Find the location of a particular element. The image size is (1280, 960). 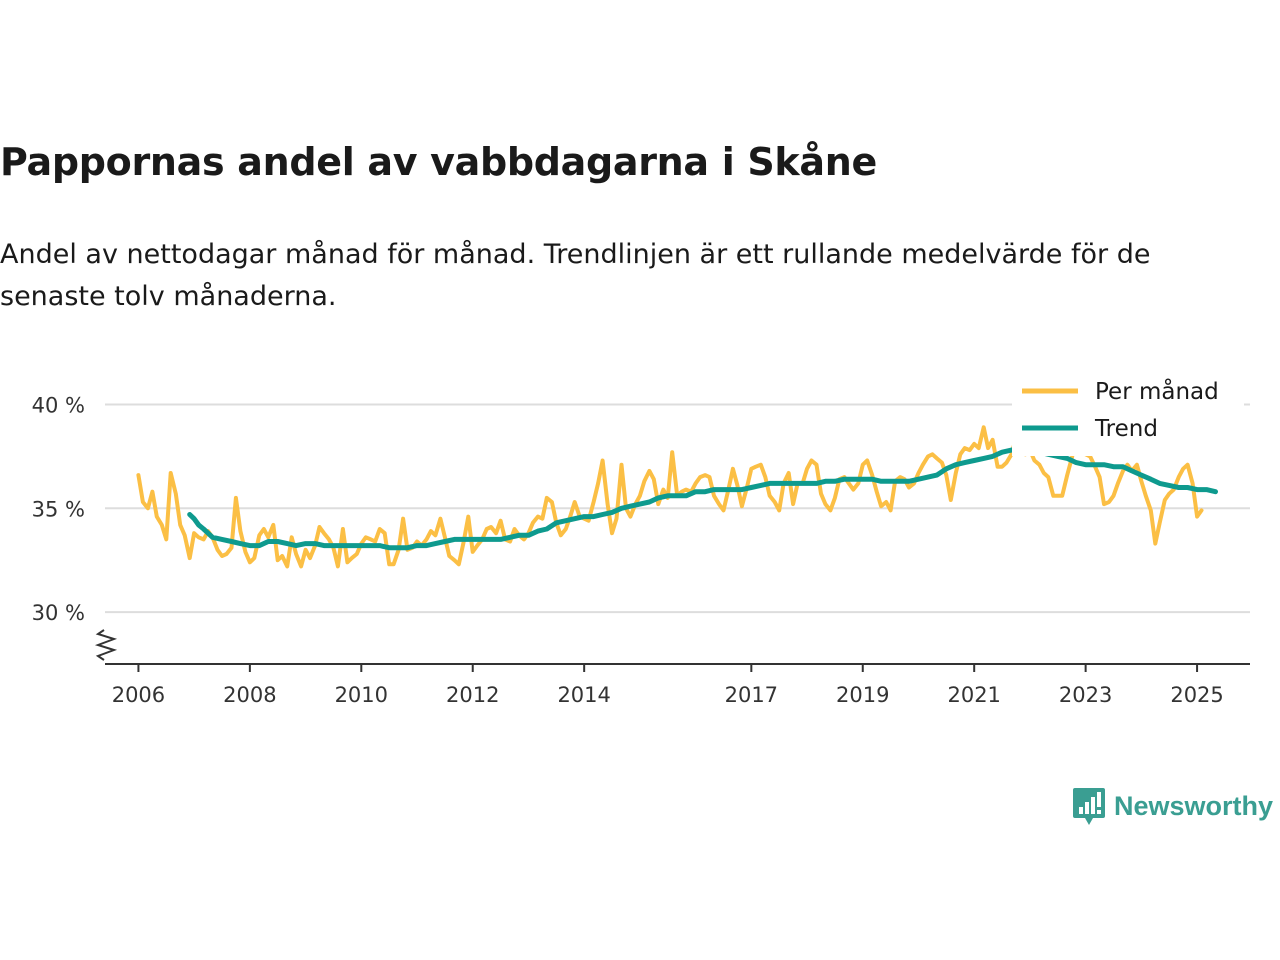

x-tick-label: 2006 is located at coordinates (138, 695).